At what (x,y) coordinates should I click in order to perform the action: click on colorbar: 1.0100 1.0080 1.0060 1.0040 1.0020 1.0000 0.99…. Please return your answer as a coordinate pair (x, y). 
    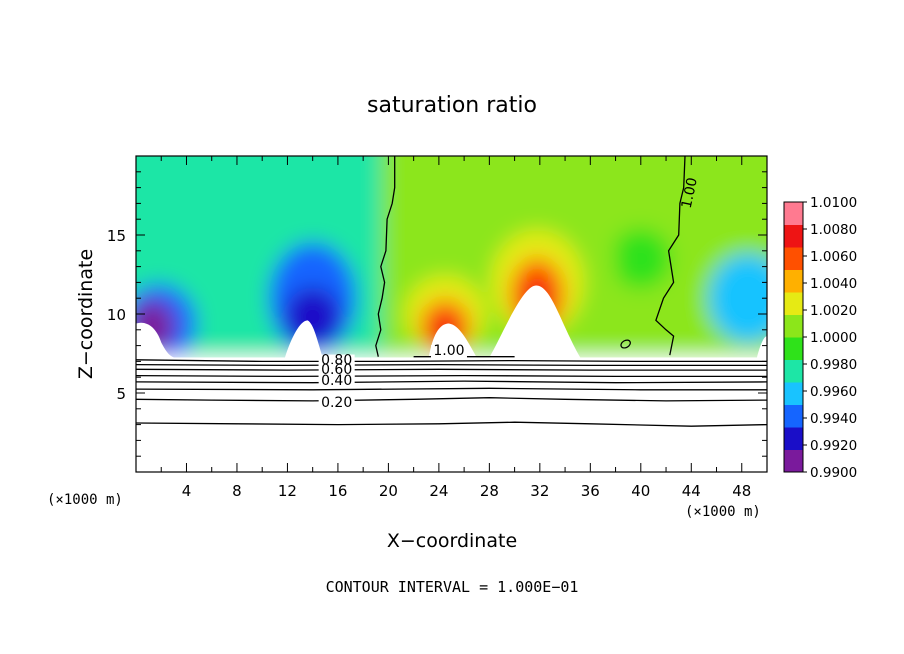
    Looking at the image, I should click on (820, 338).